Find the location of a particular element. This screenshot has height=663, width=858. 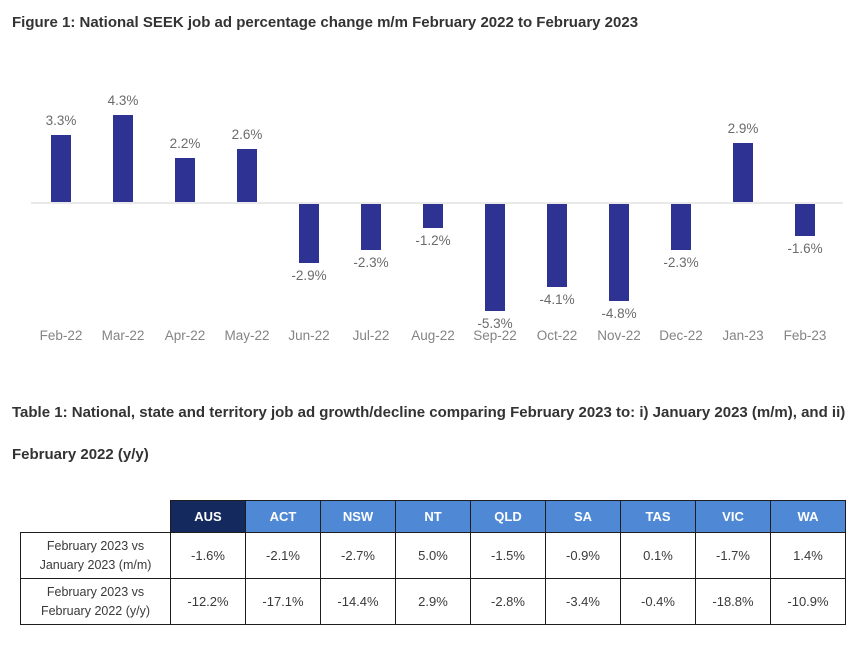

x-axis-label-jan-23: Jan-23 is located at coordinates (743, 335).